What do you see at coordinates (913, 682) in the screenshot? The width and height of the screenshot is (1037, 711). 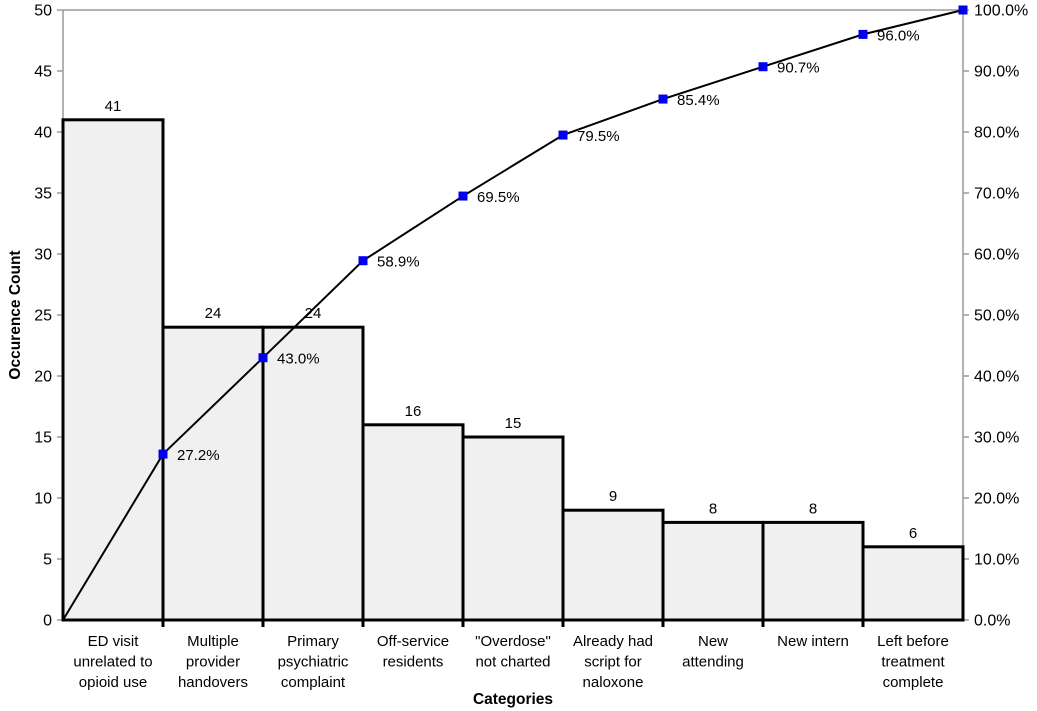 I see `category-label: complete` at bounding box center [913, 682].